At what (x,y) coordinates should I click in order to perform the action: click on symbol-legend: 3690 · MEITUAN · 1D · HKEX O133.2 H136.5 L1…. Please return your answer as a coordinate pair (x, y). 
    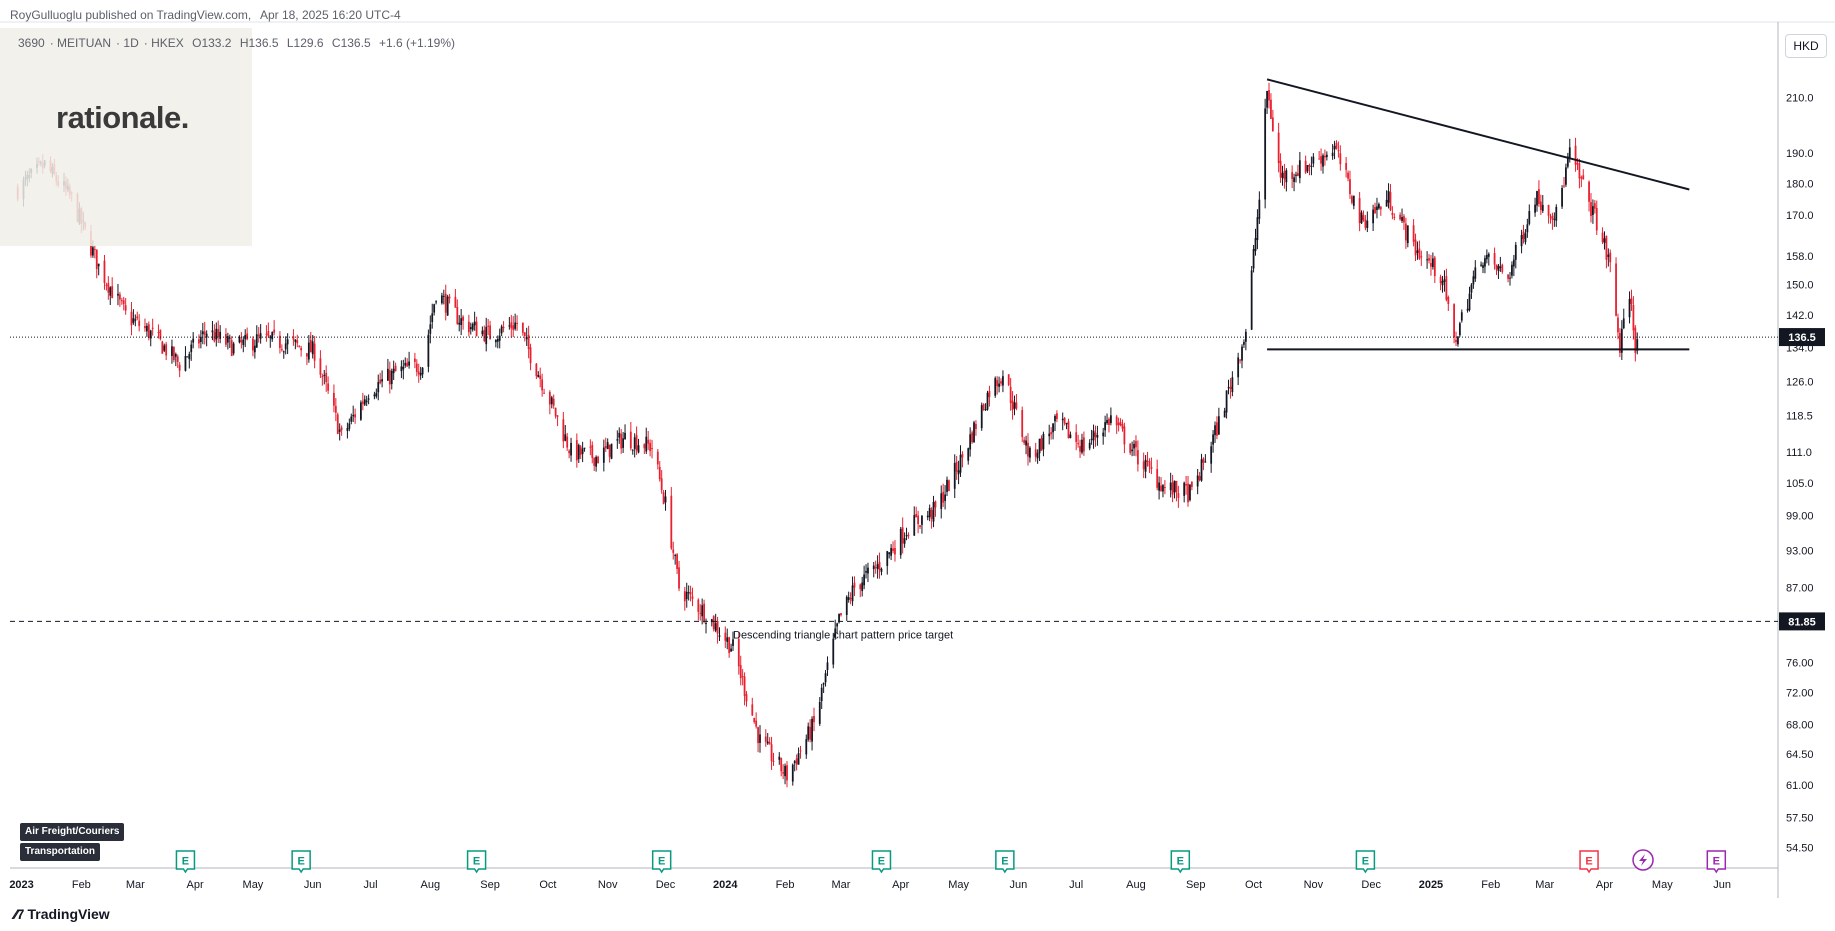
    Looking at the image, I should click on (237, 43).